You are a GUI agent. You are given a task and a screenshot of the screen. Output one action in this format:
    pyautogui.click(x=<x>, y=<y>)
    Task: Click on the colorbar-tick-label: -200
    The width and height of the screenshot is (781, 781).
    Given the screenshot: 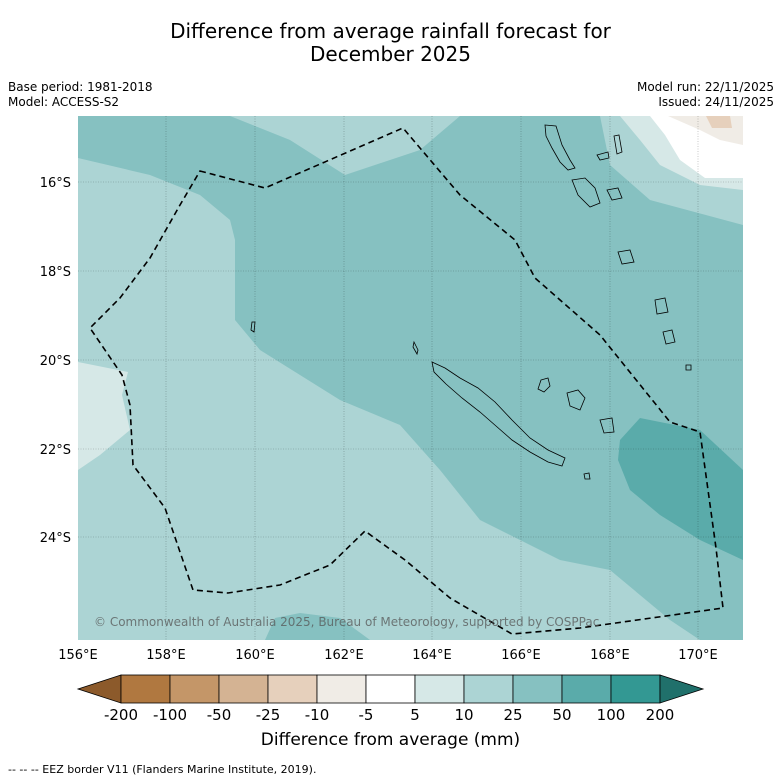 What is the action you would take?
    pyautogui.click(x=121, y=715)
    